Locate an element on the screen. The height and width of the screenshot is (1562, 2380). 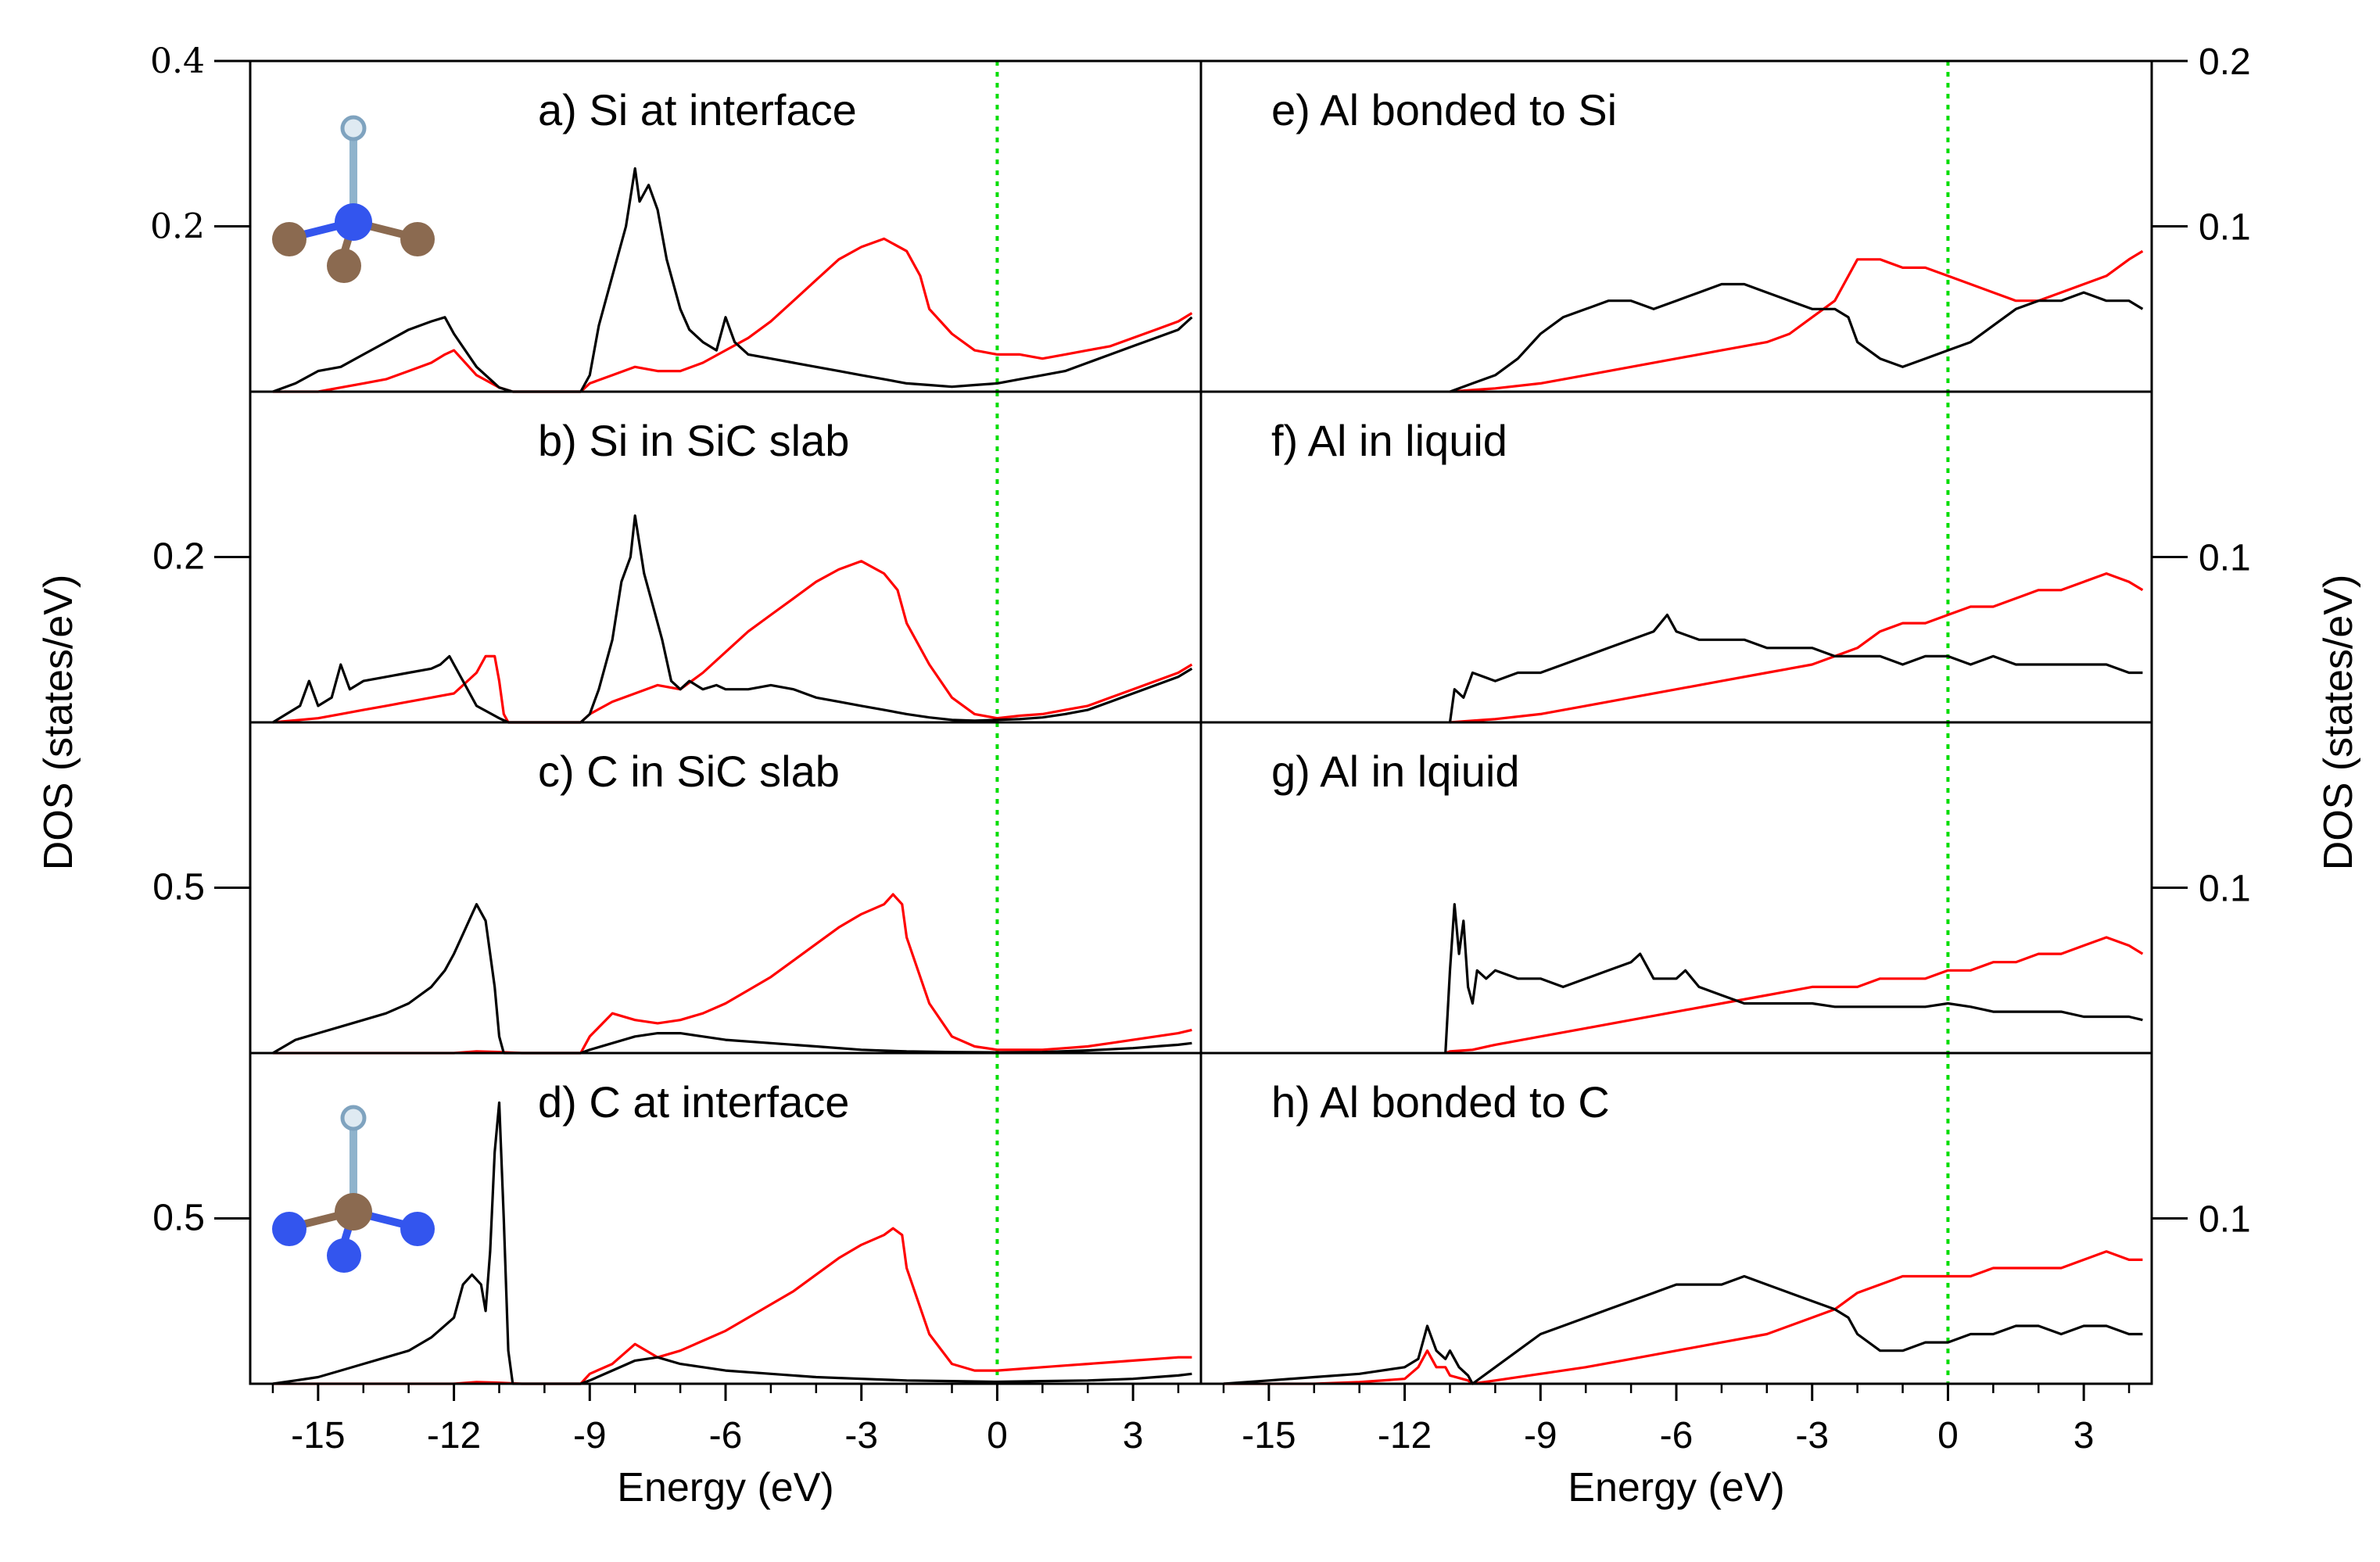
x-axis-label-left: Energy (eV) is located at coordinates (725, 1488).